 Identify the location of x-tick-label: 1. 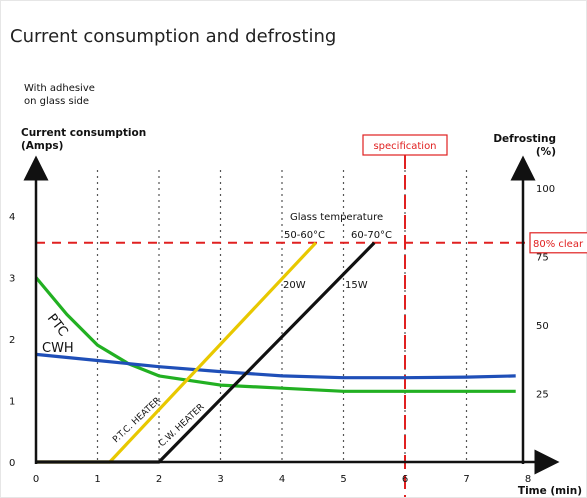
(97, 479).